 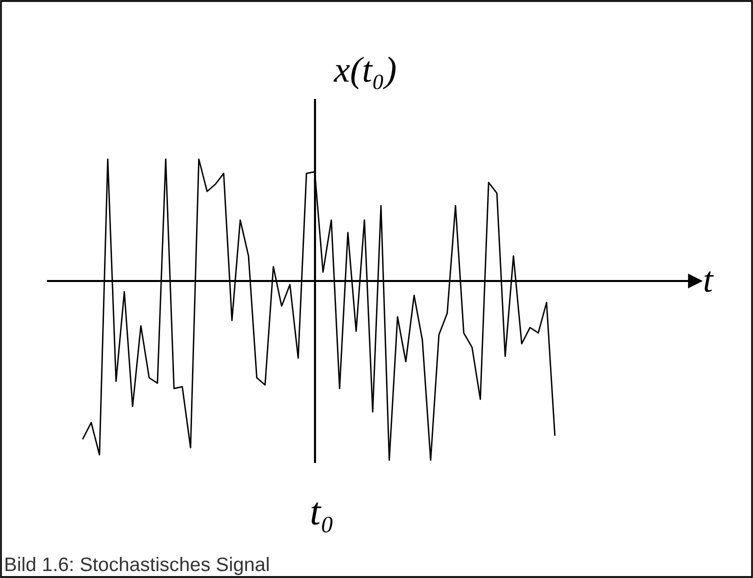 I want to click on x-axis-title: t, so click(x=709, y=281).